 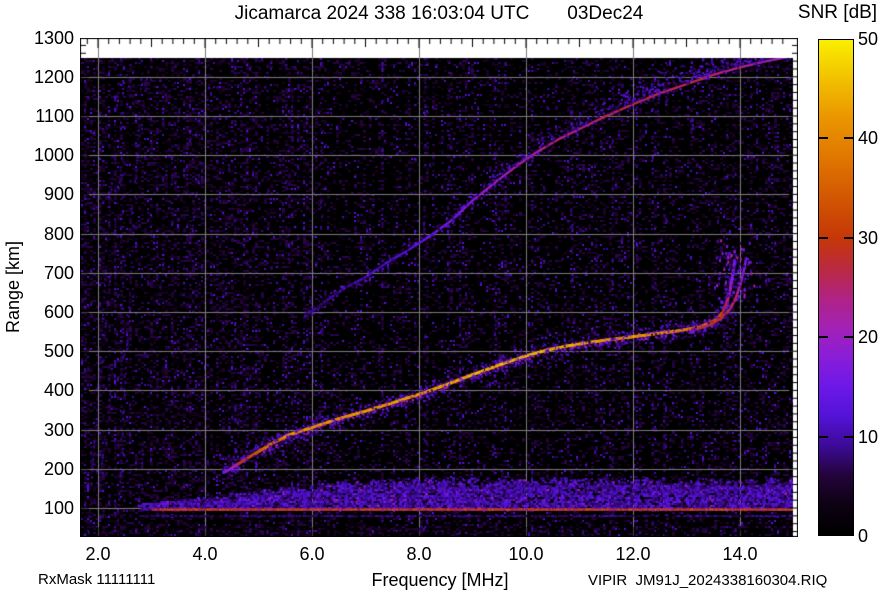 What do you see at coordinates (54, 116) in the screenshot?
I see `y-axis-tick-label: 1100` at bounding box center [54, 116].